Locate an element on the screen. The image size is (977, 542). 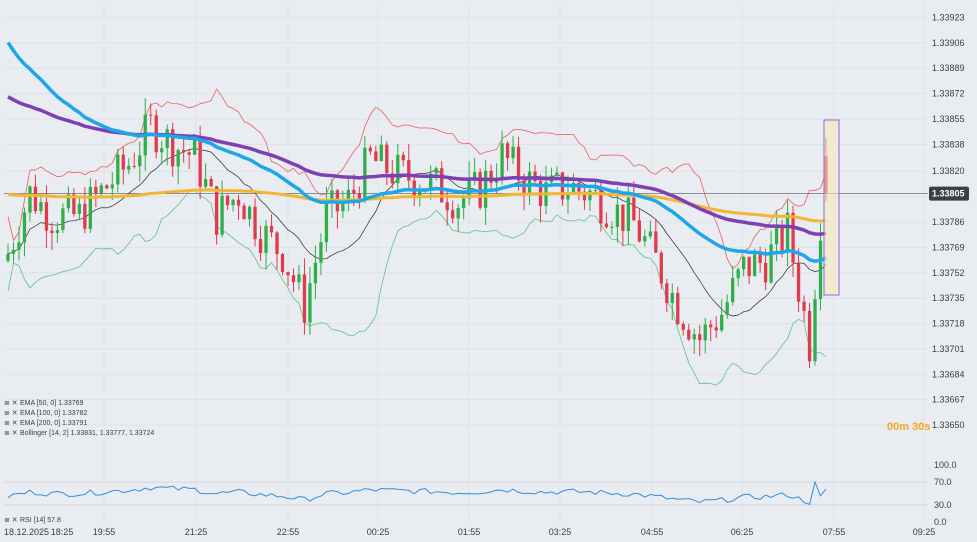
time-tick-label: 00:25 is located at coordinates (378, 532).